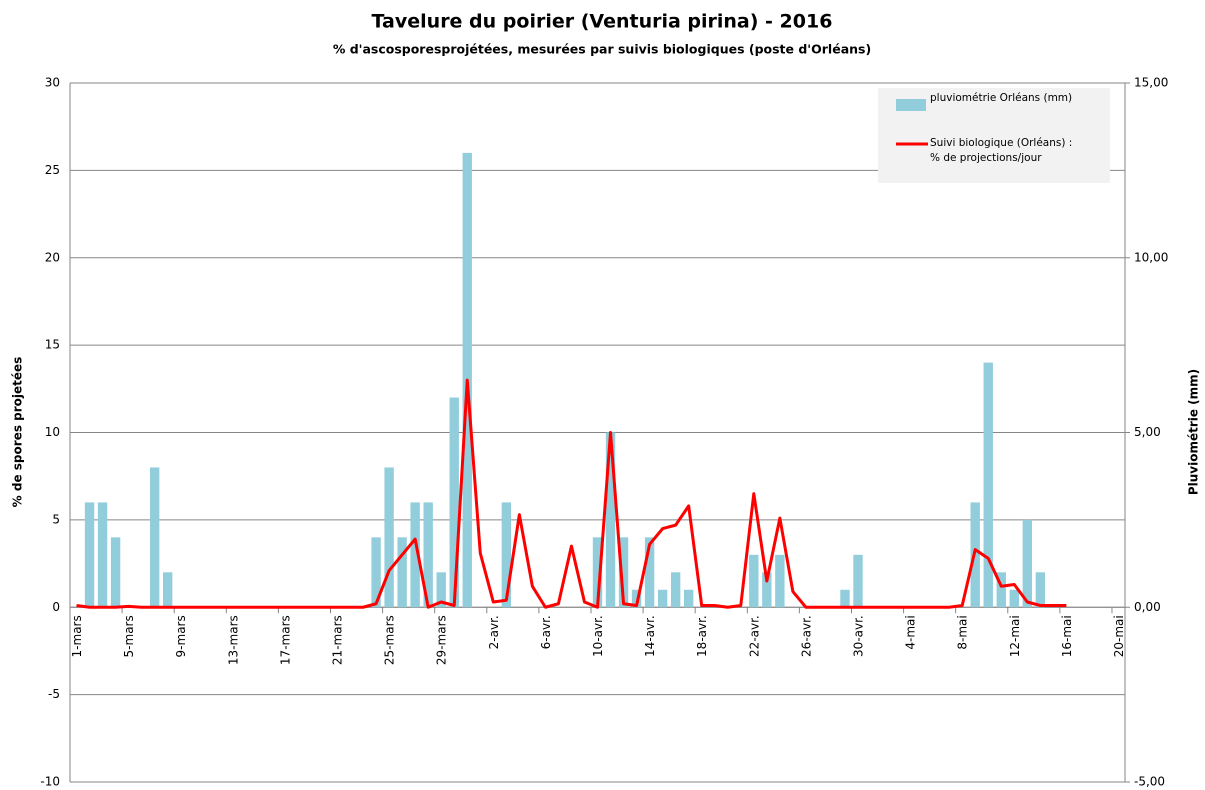  I want to click on x-tick-label: 30-avr., so click(858, 636).